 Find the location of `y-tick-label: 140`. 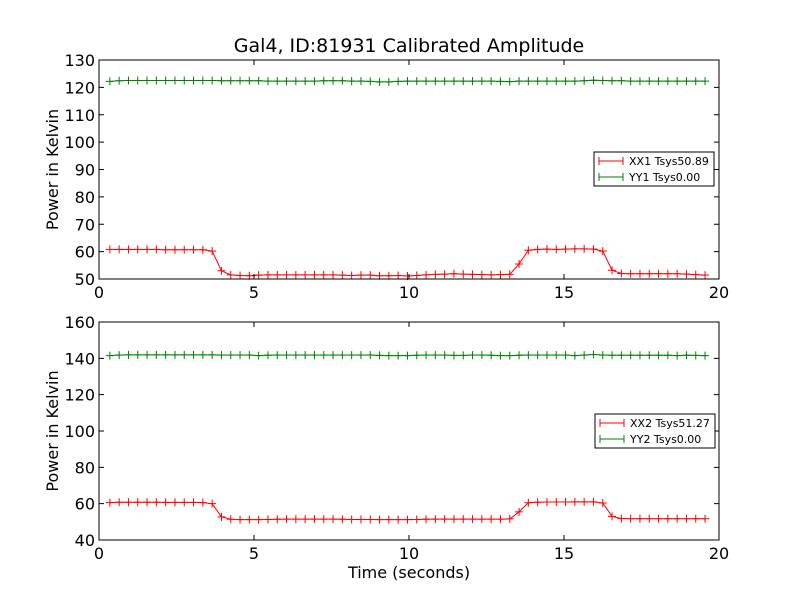

y-tick-label: 140 is located at coordinates (79, 358).